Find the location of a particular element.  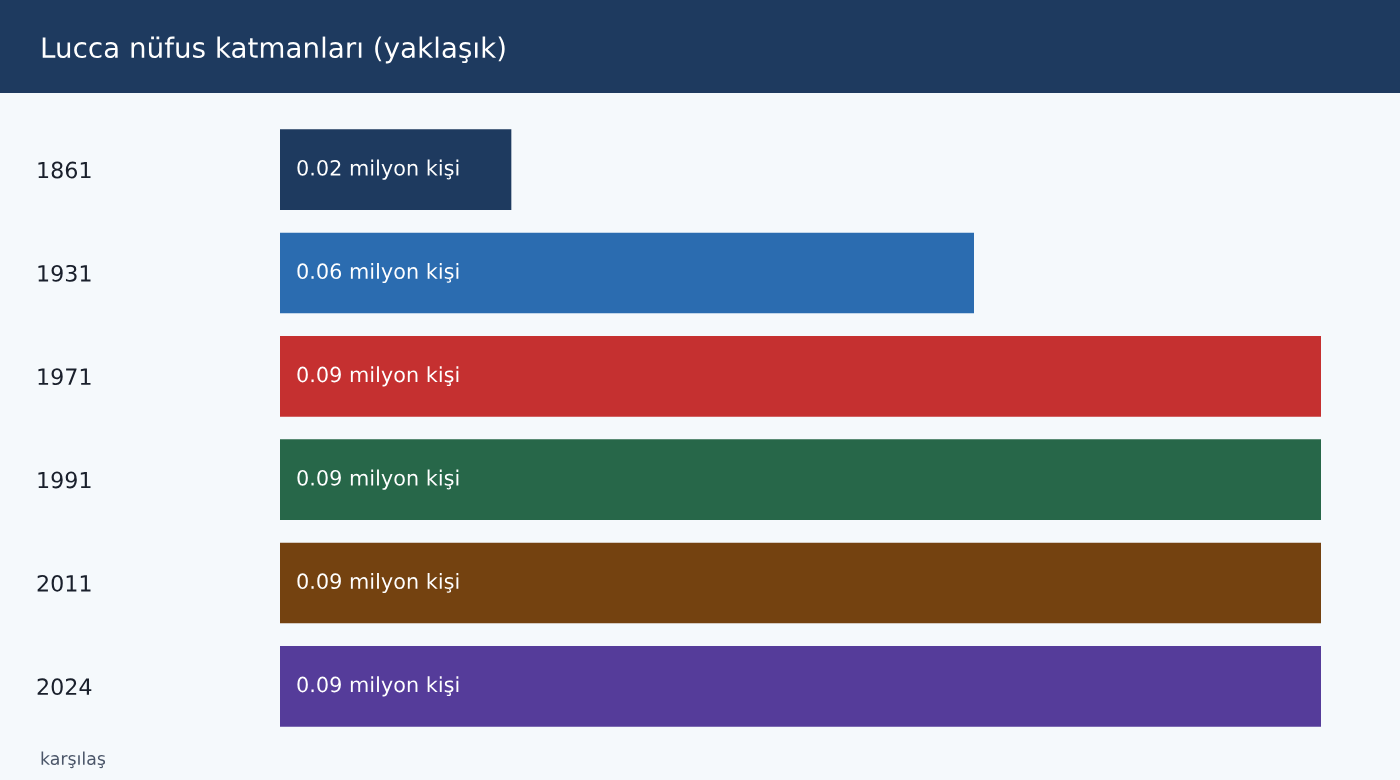

y-tick-label: 1991 is located at coordinates (64, 480).